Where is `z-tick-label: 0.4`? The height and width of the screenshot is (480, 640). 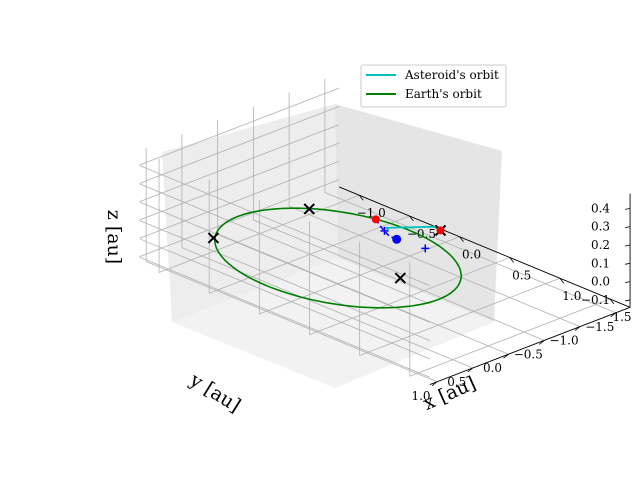 z-tick-label: 0.4 is located at coordinates (600, 208).